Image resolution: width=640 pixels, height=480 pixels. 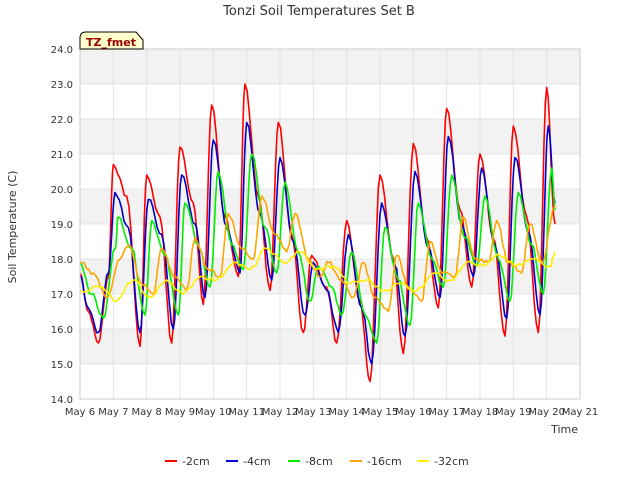 I want to click on legend: -2cm -4cm -8cm -16cm -32cm, so click(x=317, y=461).